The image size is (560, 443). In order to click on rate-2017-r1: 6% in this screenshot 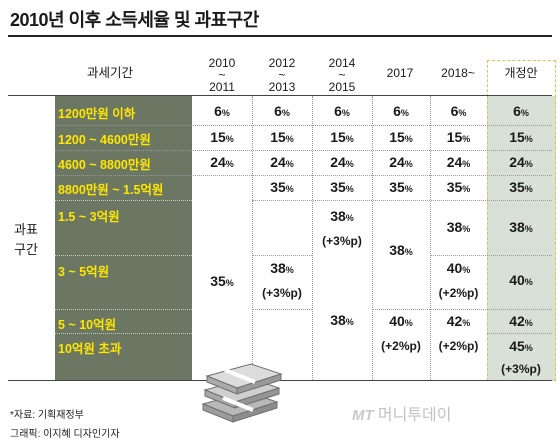, I will do `click(401, 111)`.